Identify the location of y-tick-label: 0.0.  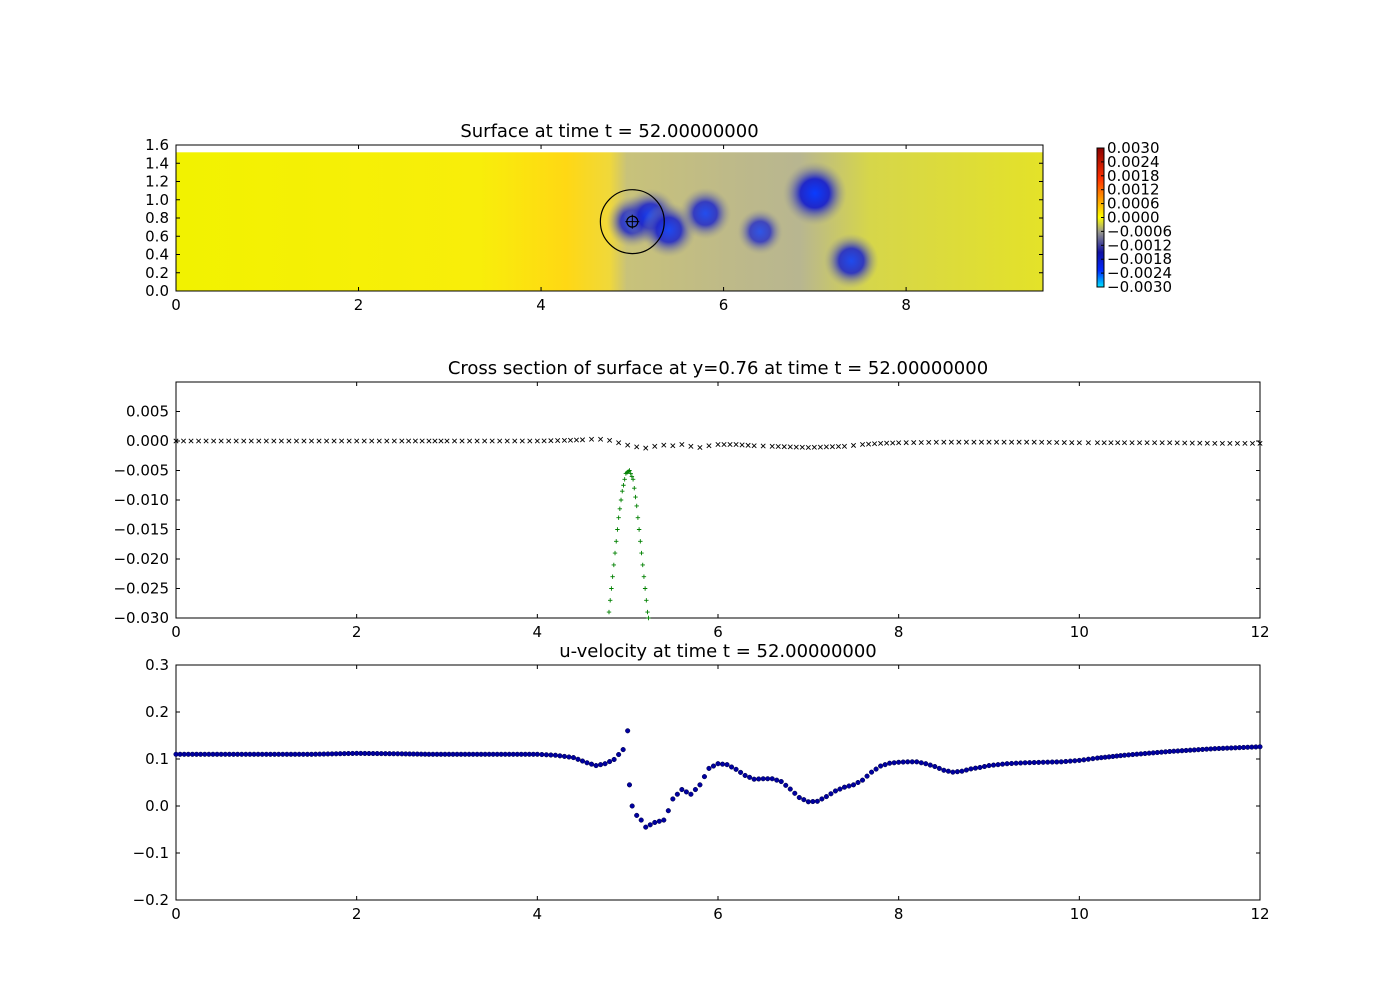
(157, 806).